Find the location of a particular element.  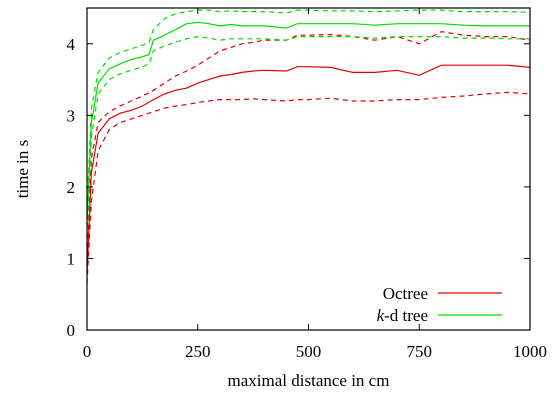

legend: Octree k-d tree is located at coordinates (439, 304).